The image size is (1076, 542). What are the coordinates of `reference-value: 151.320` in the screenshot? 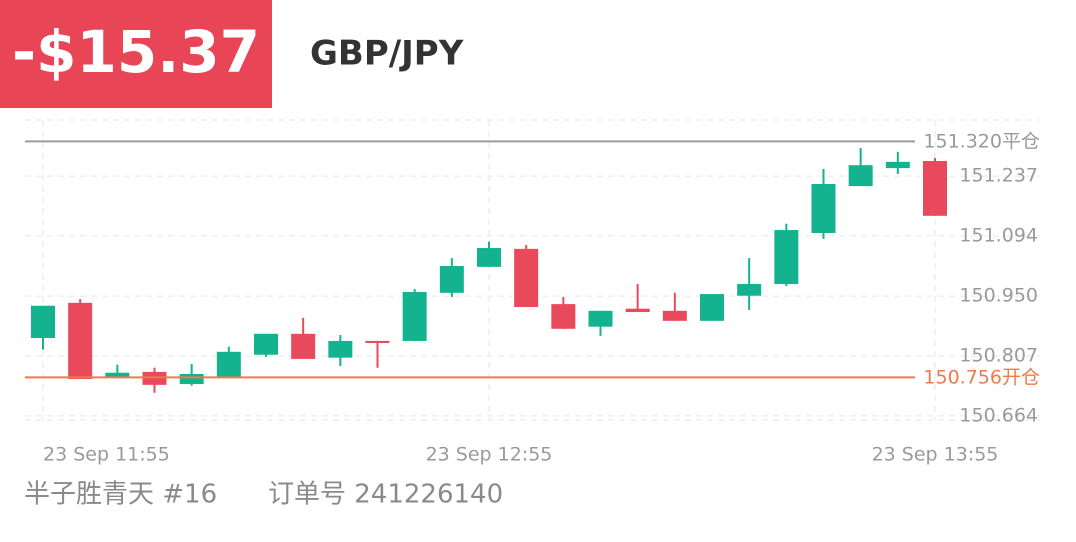 It's located at (962, 141).